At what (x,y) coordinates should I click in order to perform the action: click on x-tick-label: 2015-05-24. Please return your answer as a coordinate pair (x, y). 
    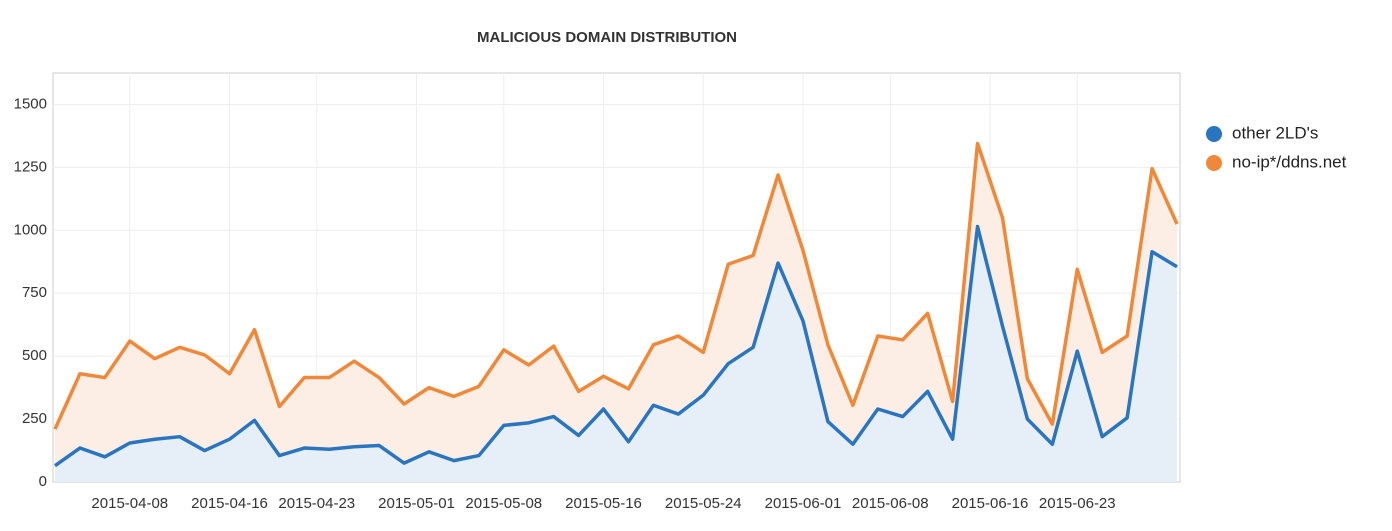
    Looking at the image, I should click on (703, 503).